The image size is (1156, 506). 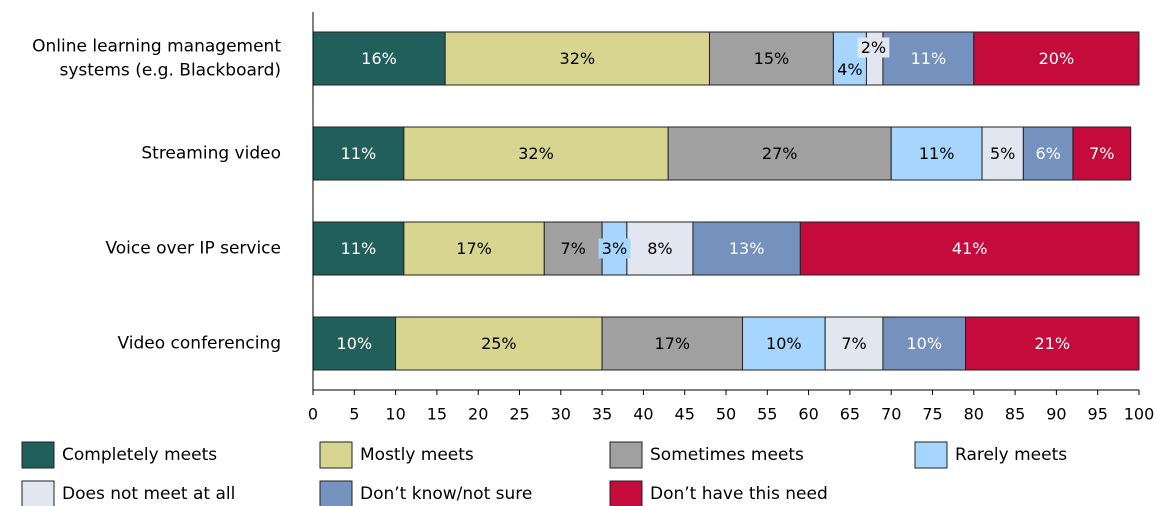 I want to click on segment-label: 2%, so click(x=873, y=47).